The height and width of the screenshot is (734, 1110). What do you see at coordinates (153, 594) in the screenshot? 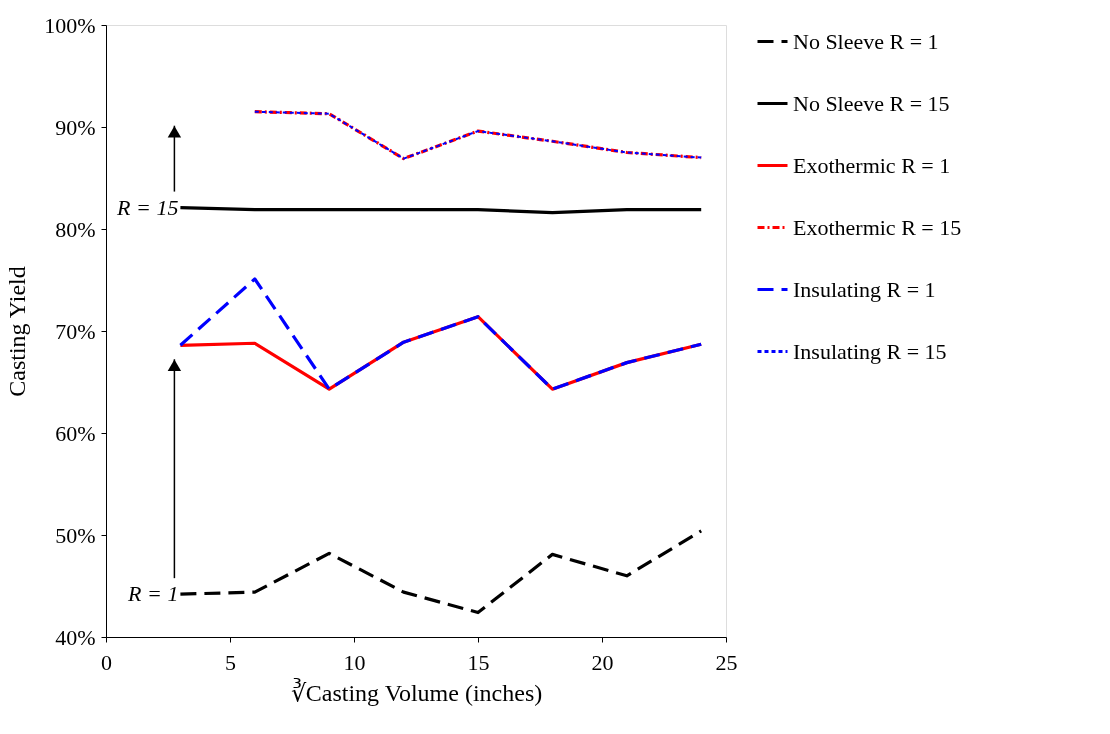
I see `annotation: R = 1` at bounding box center [153, 594].